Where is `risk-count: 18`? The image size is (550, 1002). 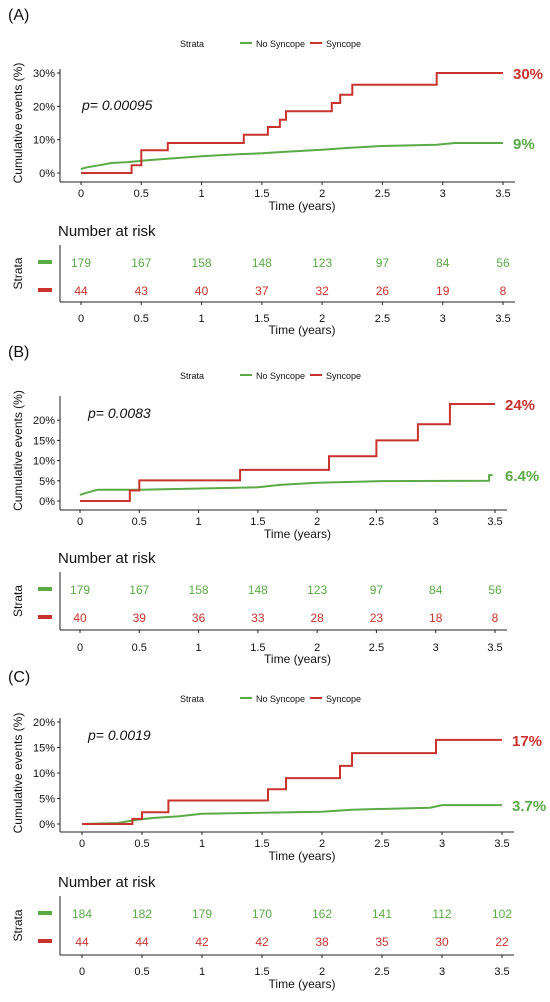
risk-count: 18 is located at coordinates (436, 618).